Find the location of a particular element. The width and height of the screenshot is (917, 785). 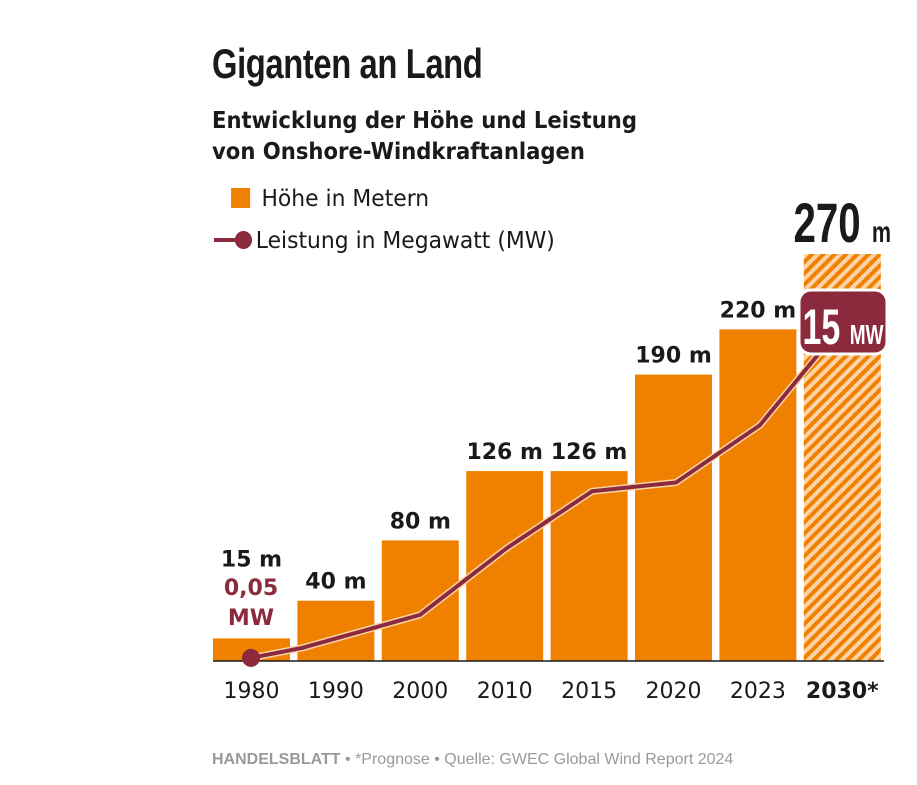

bar-label-2015: 126 m is located at coordinates (589, 452).